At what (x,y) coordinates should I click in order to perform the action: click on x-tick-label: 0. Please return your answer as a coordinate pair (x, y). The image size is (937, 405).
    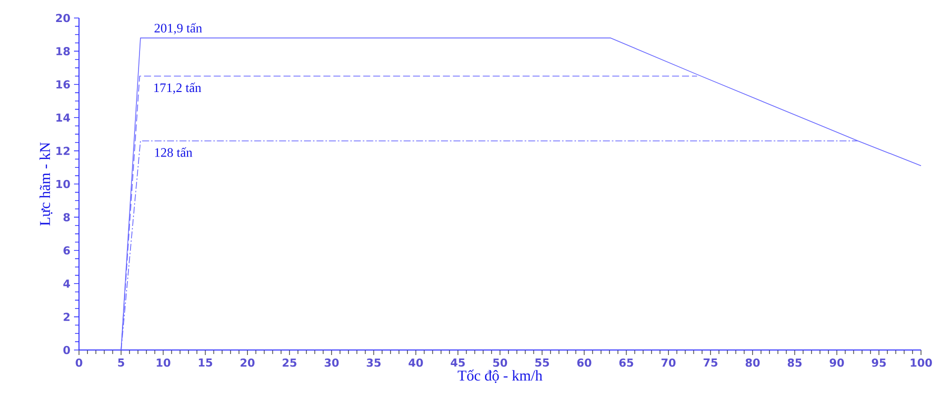
    Looking at the image, I should click on (79, 362).